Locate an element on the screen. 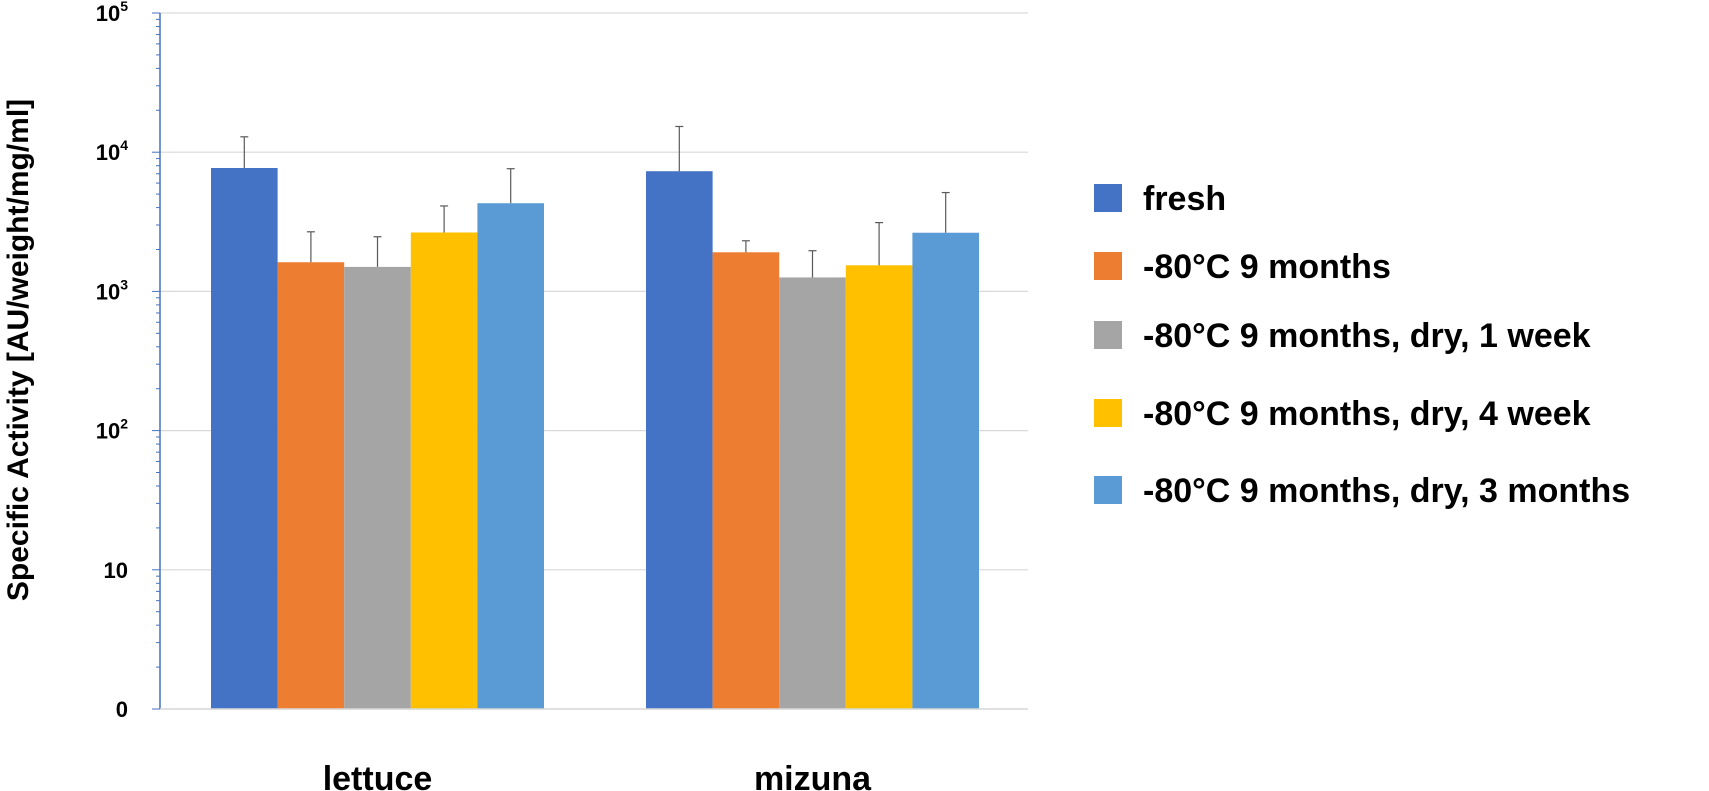 The image size is (1709, 791). legend-label: -80°C 9 months, dry, 3 months is located at coordinates (1386, 491).